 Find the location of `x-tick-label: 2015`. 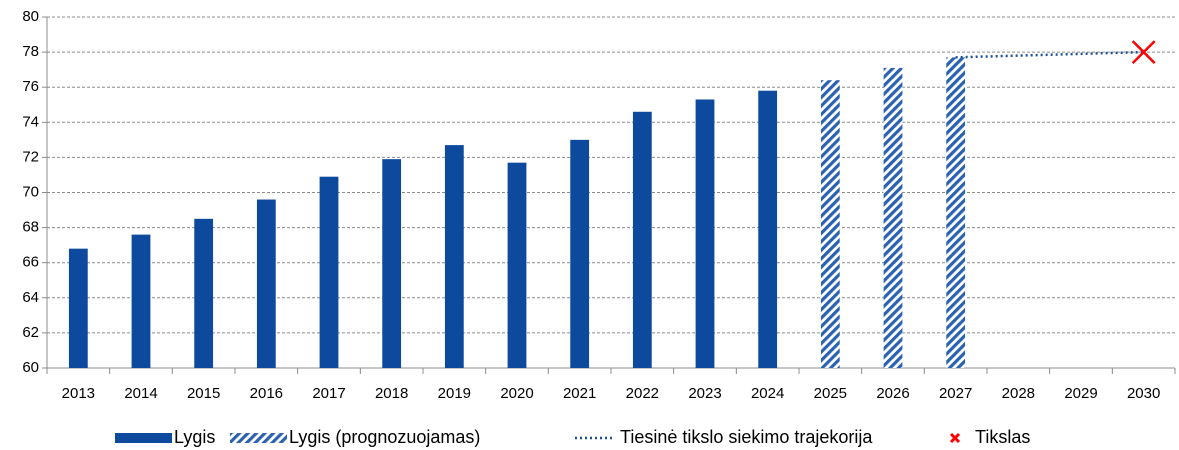

x-tick-label: 2015 is located at coordinates (203, 393).